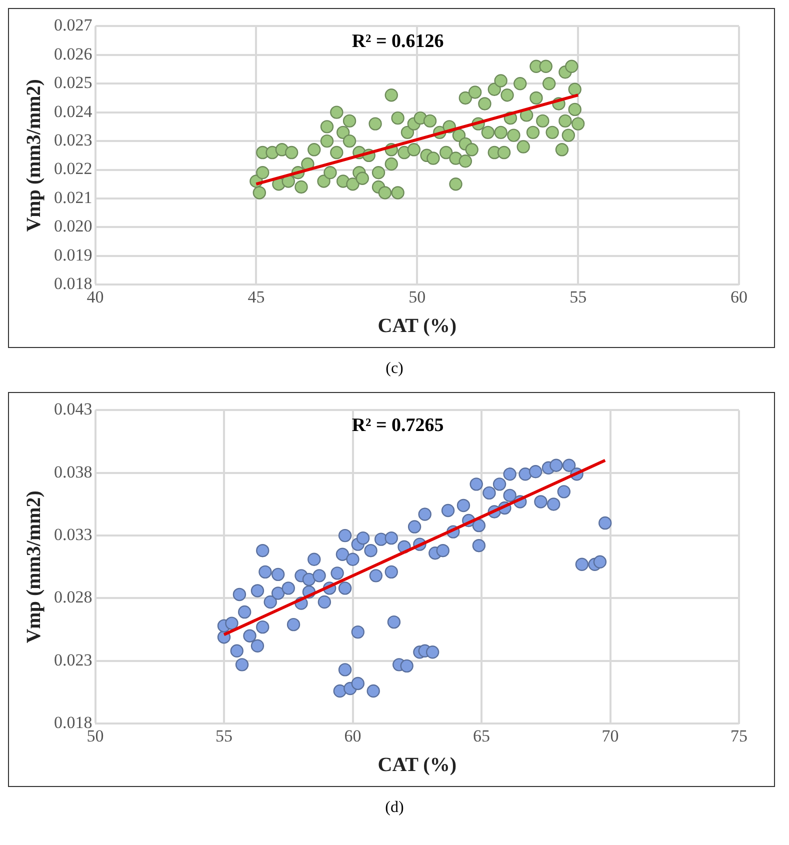 Image resolution: width=789 pixels, height=845 pixels. Describe the element at coordinates (256, 296) in the screenshot. I see `x-tick-label: 45` at that location.